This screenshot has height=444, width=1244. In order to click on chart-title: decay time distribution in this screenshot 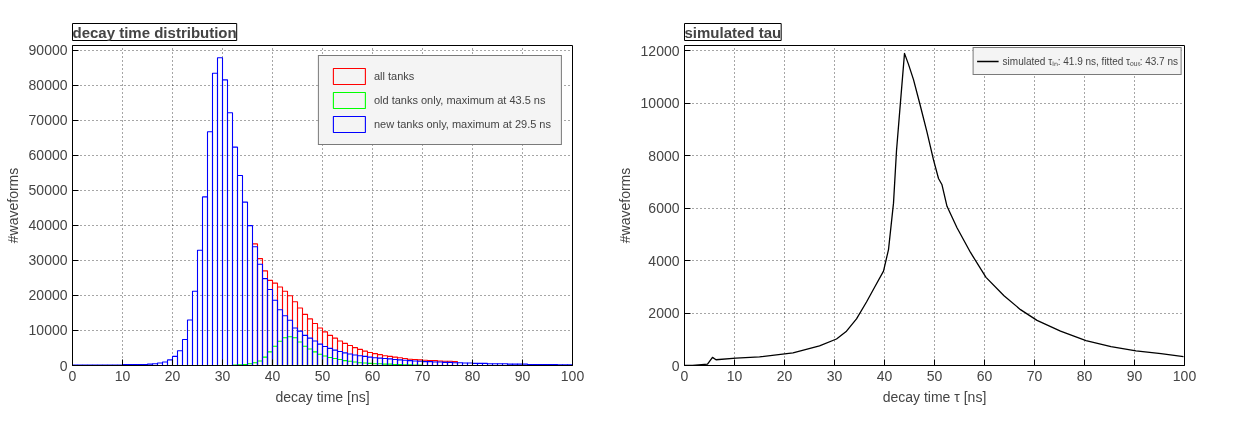, I will do `click(154, 32)`.